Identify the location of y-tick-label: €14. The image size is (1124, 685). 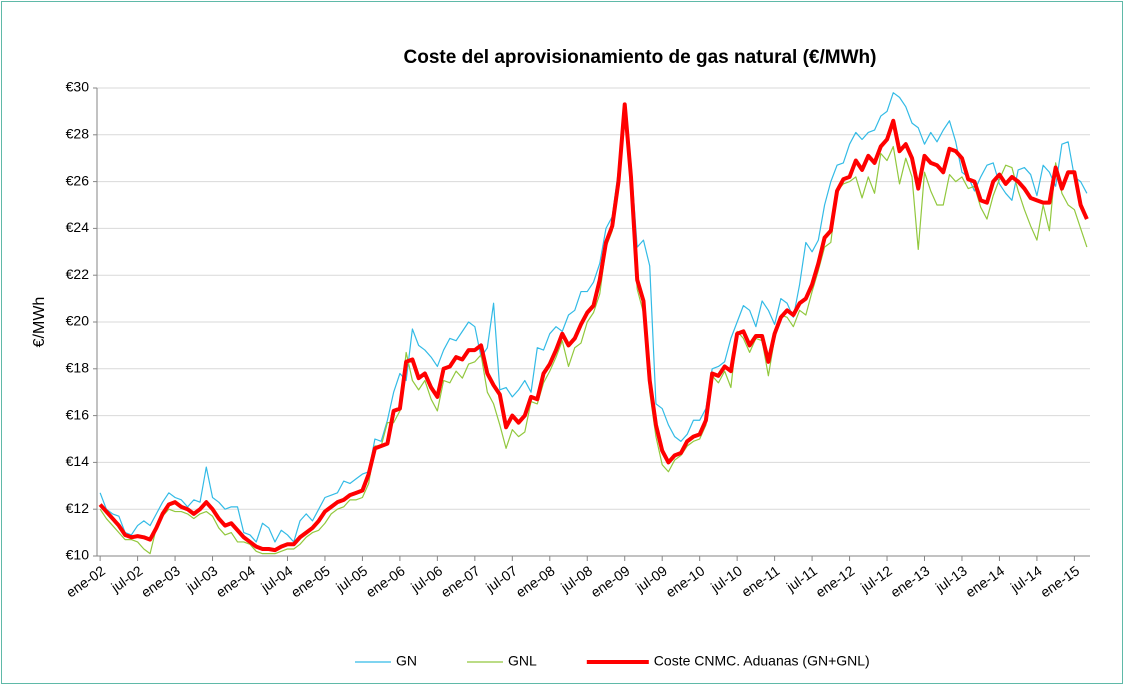
(78, 461).